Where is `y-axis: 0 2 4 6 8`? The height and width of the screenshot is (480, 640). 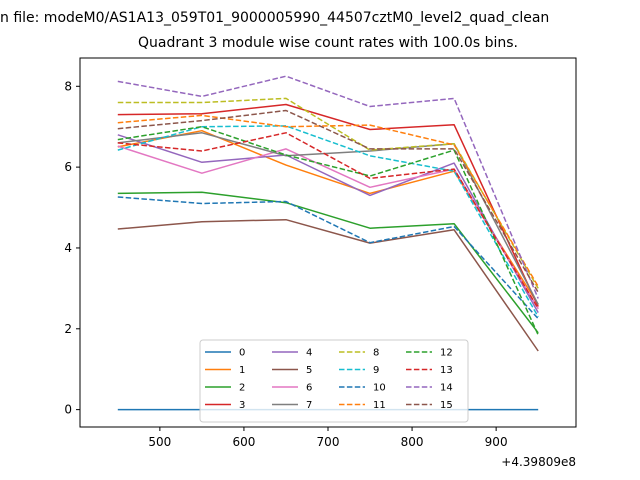
y-axis: 0 2 4 6 8 is located at coordinates (72, 248).